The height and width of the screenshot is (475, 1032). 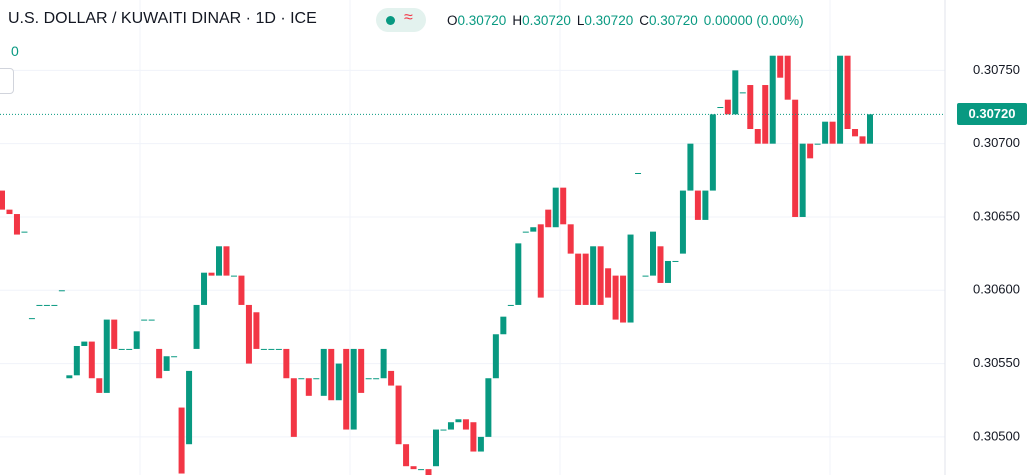 What do you see at coordinates (996, 69) in the screenshot?
I see `y-tick-label: 0.30750` at bounding box center [996, 69].